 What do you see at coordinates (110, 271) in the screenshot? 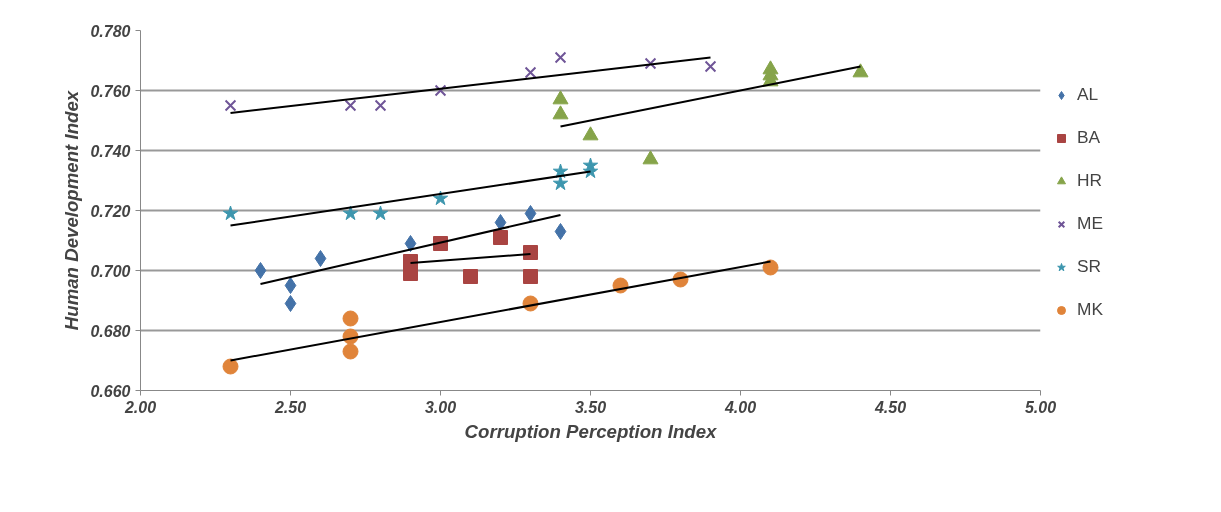
I see `y-tick-label: 0.700` at bounding box center [110, 271].